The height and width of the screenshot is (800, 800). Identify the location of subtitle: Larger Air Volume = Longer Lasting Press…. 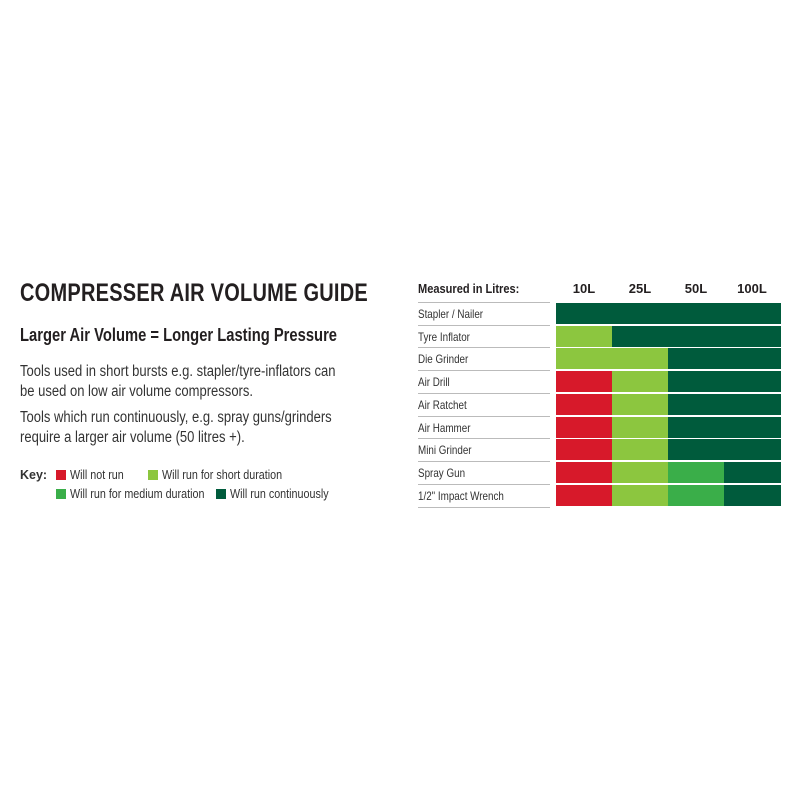
(179, 335).